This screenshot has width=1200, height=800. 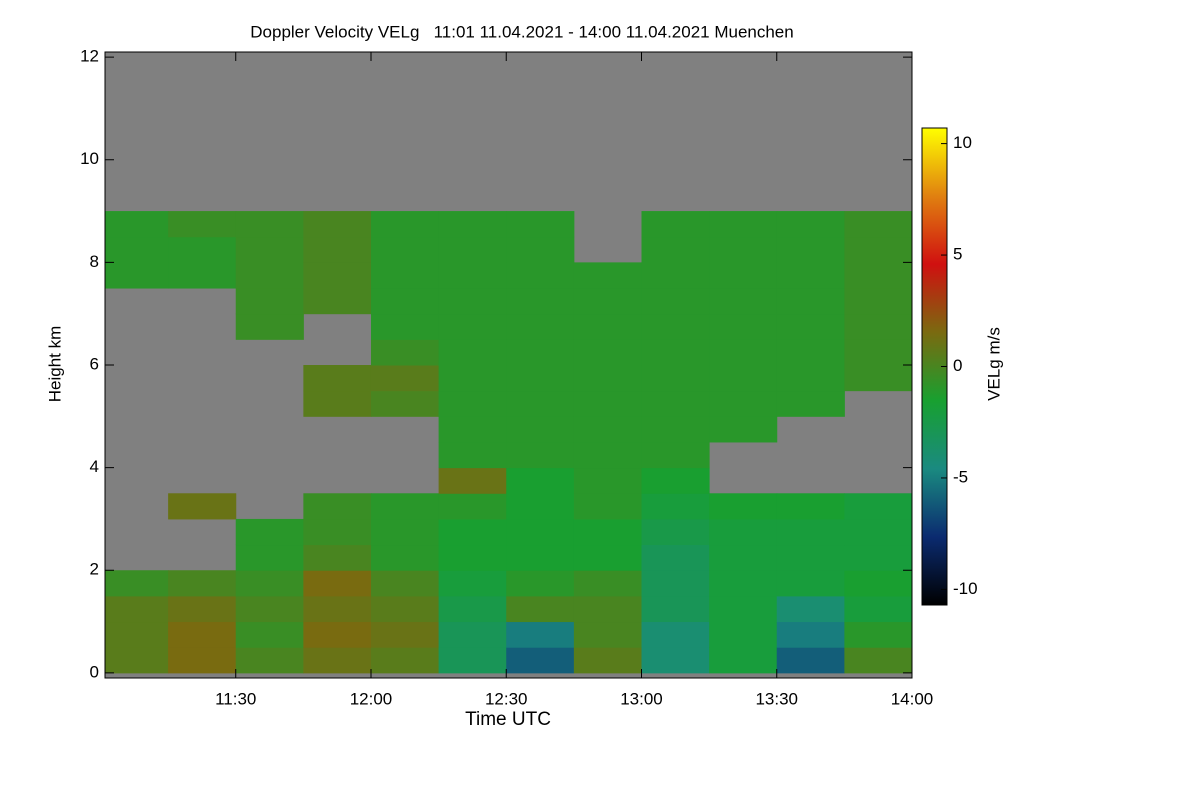 What do you see at coordinates (54, 364) in the screenshot?
I see `y-axis-label: Height km` at bounding box center [54, 364].